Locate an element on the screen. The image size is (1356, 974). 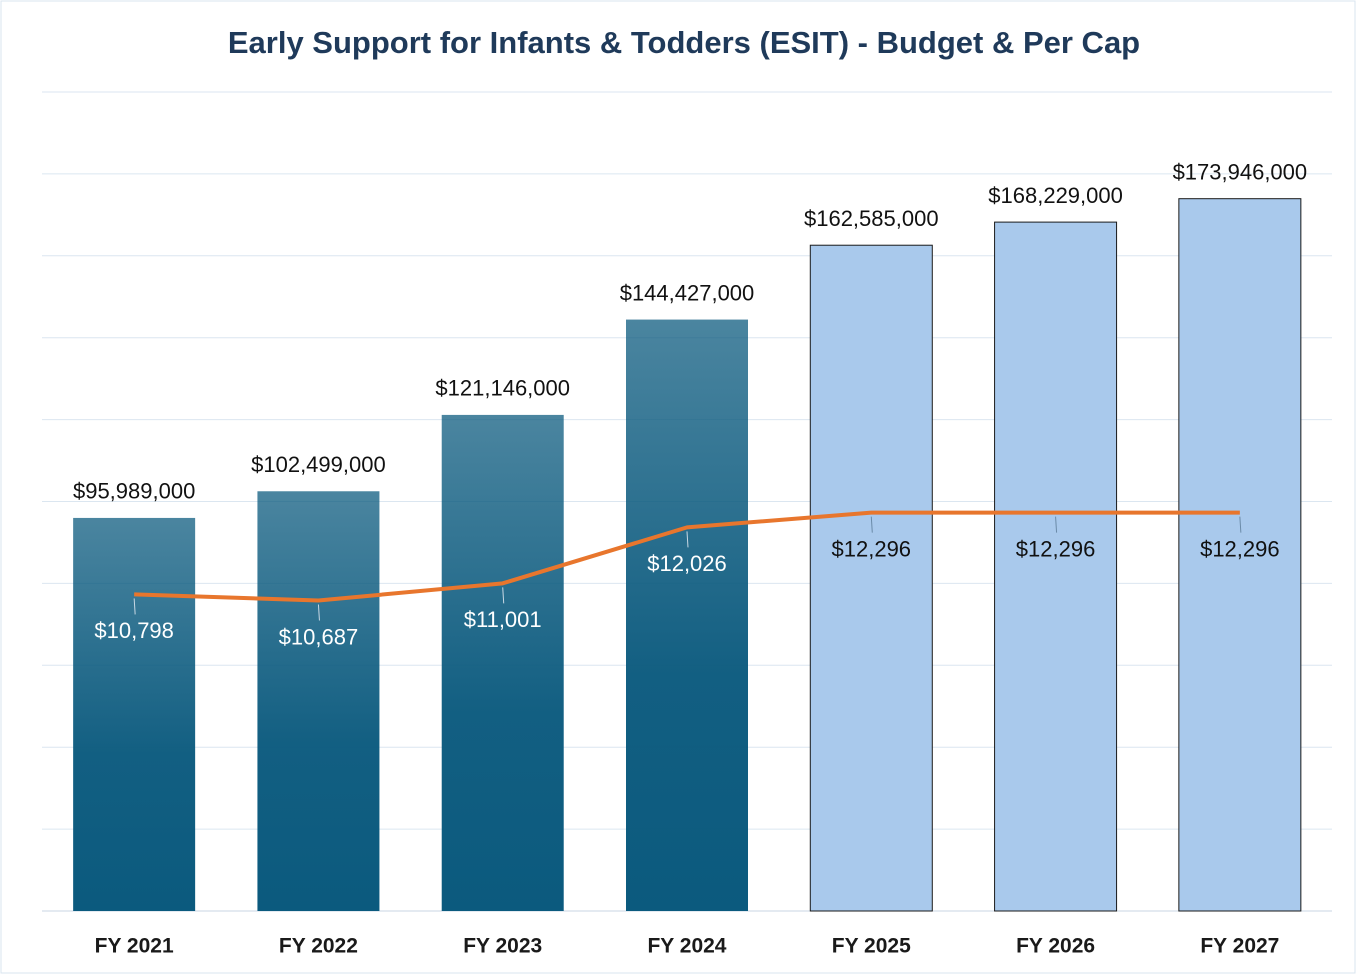
bar-value-label: $173,946,000 is located at coordinates (1240, 172).